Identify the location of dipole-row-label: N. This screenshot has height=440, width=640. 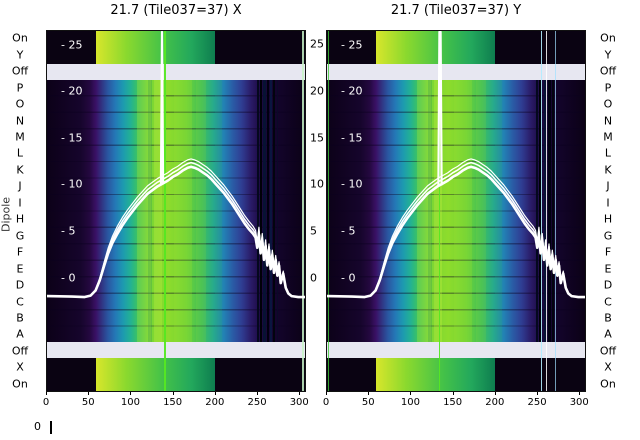
(608, 120).